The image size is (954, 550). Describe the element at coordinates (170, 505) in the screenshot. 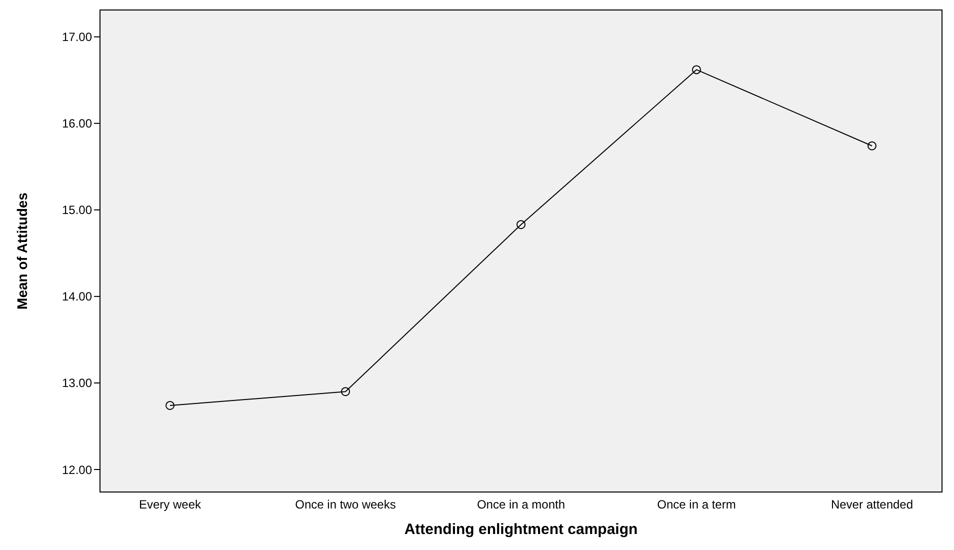

I see `x-tick-label: Every week` at that location.